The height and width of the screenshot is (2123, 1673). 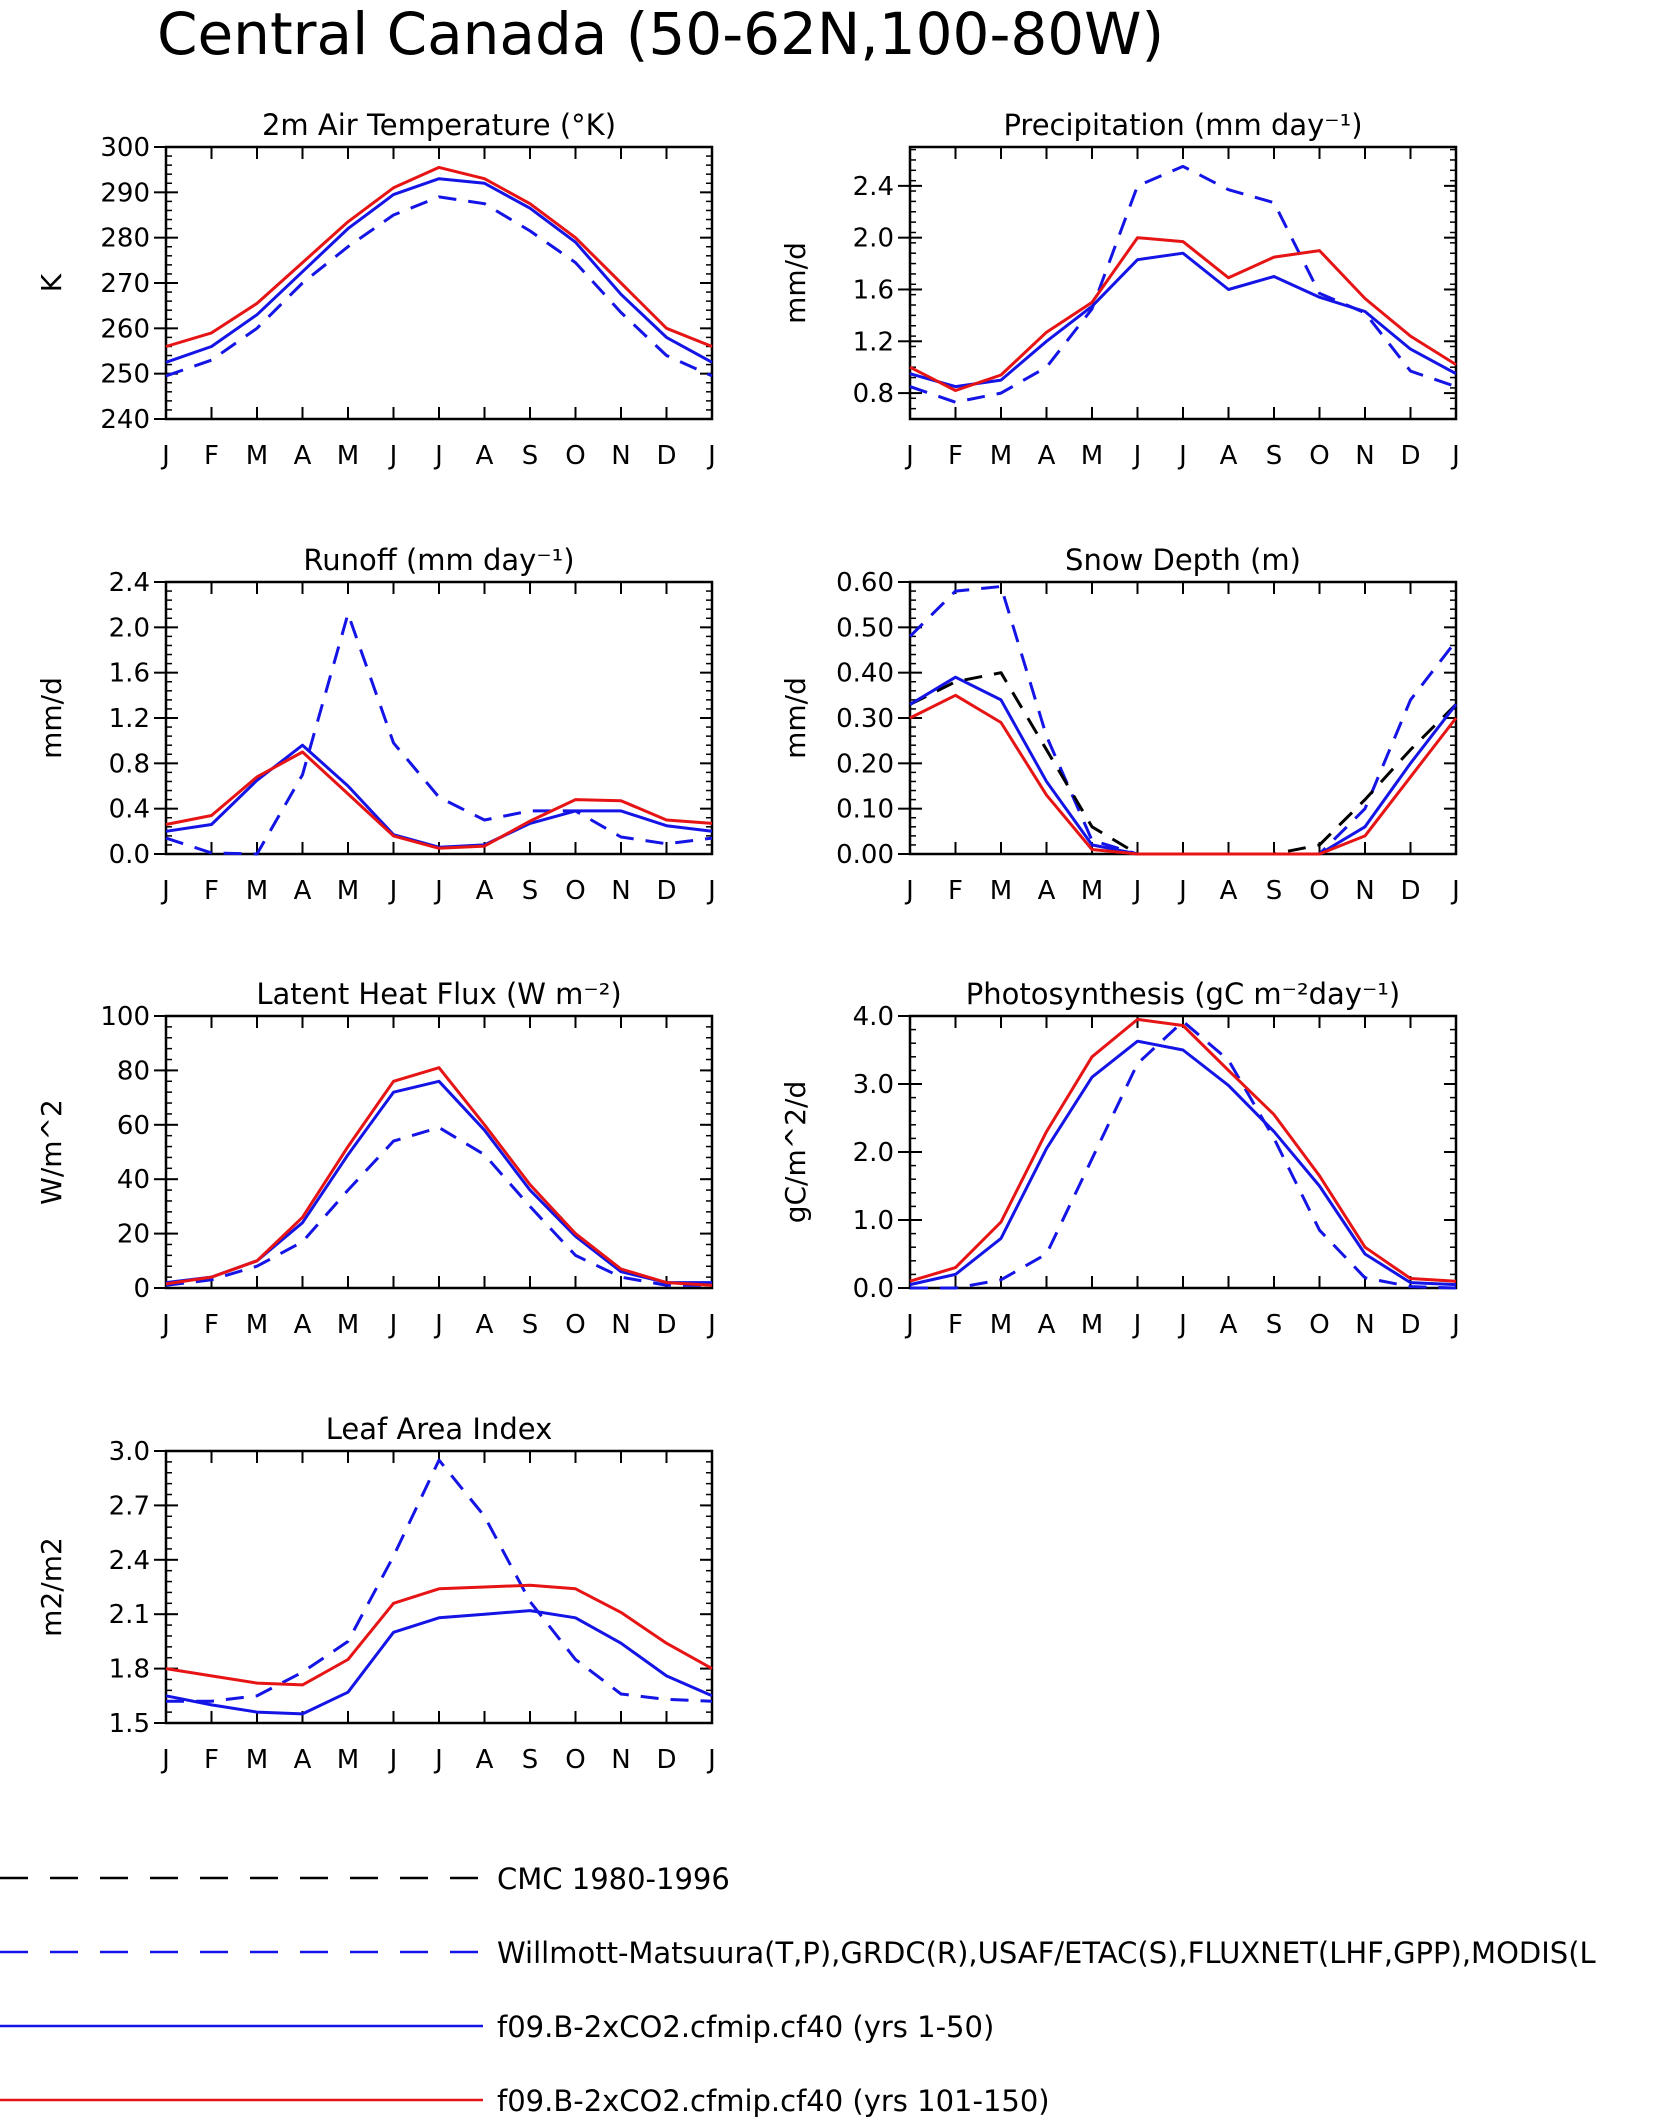 What do you see at coordinates (129, 1452) in the screenshot?
I see `y-tick-label: 3.0` at bounding box center [129, 1452].